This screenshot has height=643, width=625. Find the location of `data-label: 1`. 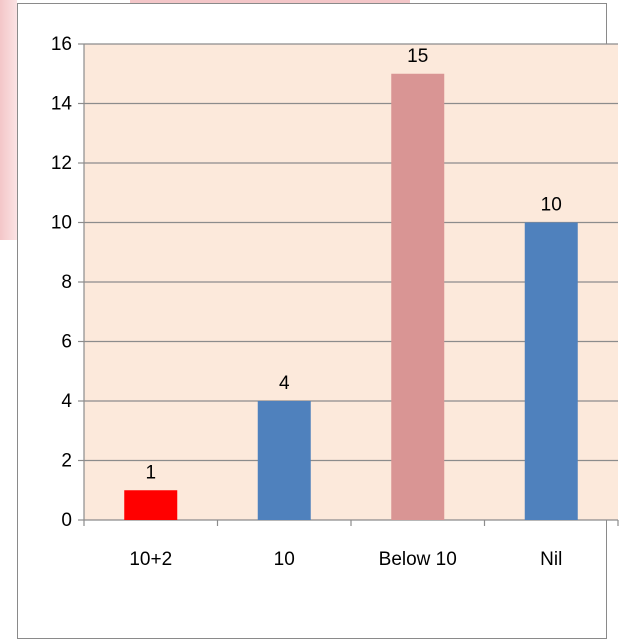

data-label: 1 is located at coordinates (150, 472).